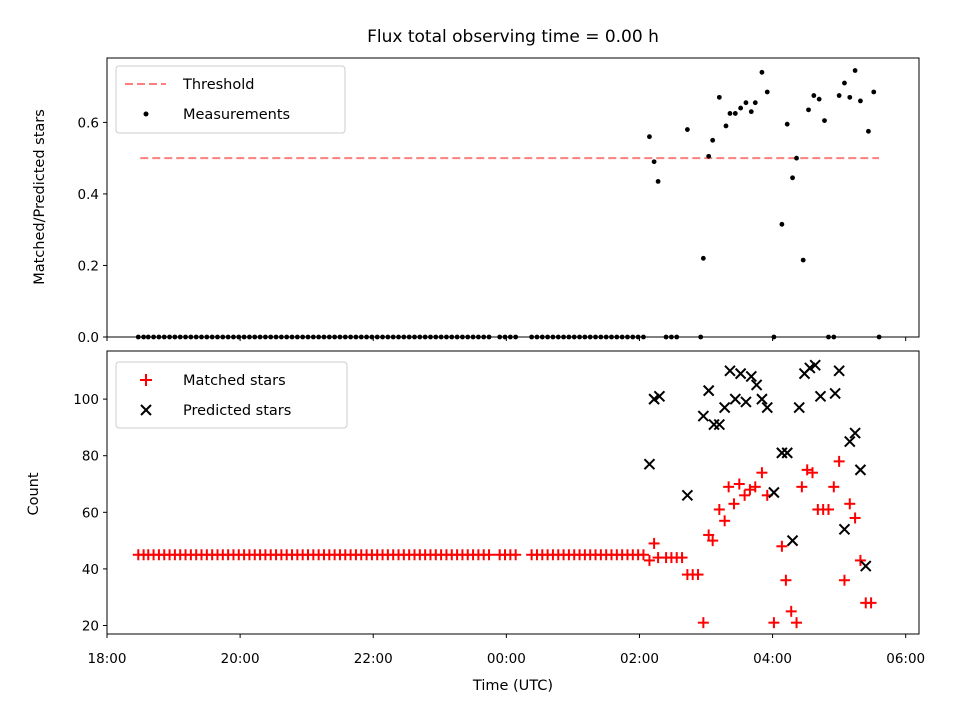 This screenshot has height=720, width=960. I want to click on bottom-y-tick-label: 80, so click(90, 457).